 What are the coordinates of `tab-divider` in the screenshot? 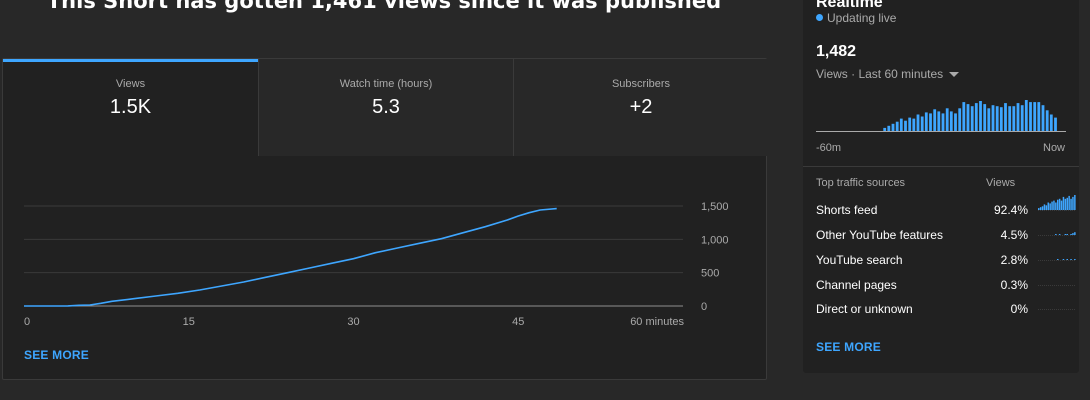 It's located at (513, 107).